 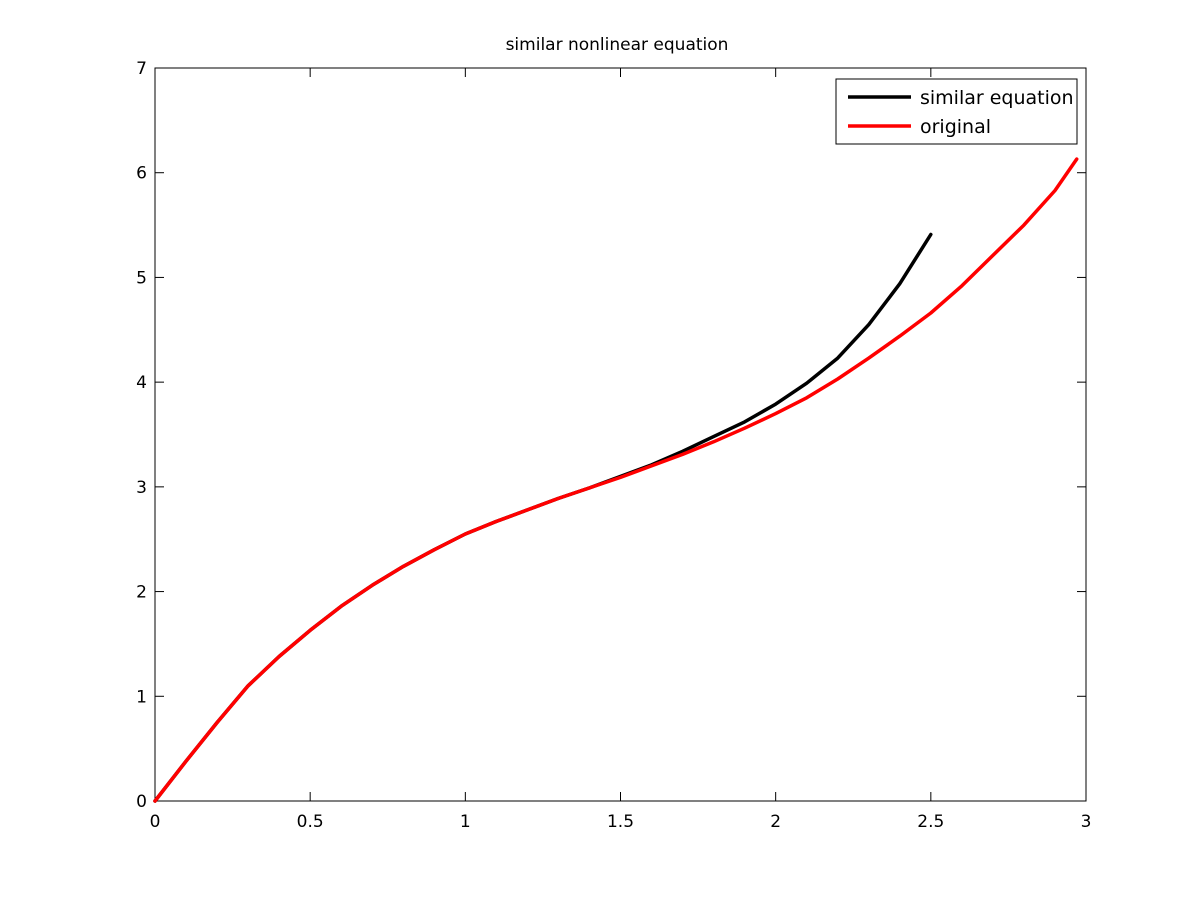 I want to click on y-tick-label: 2, so click(x=141, y=593).